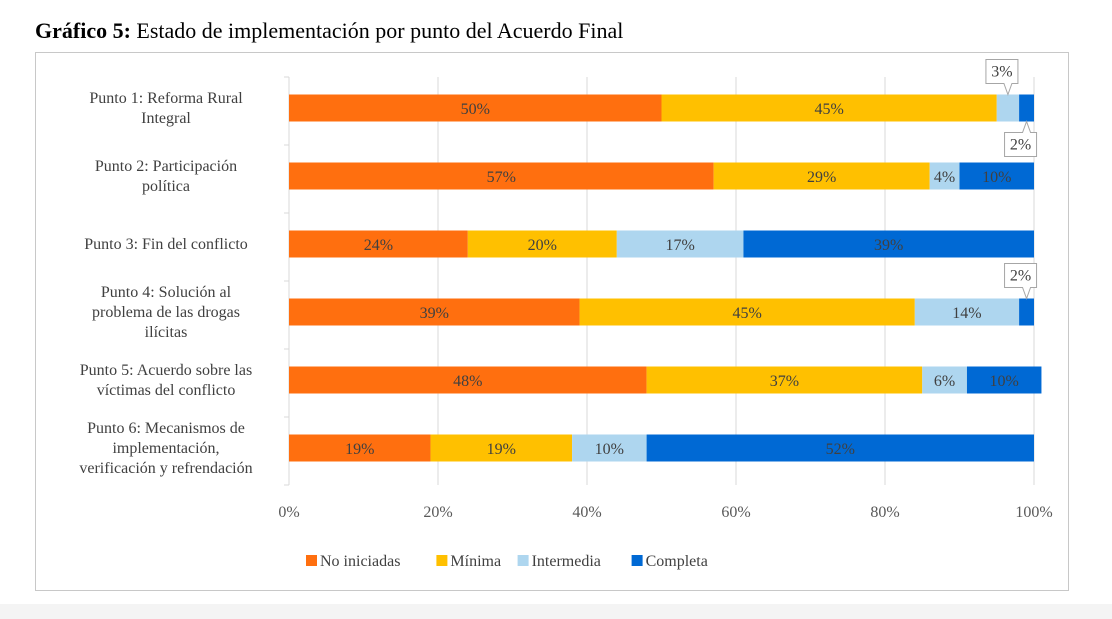  I want to click on x-tick-label: 0%, so click(288, 512).